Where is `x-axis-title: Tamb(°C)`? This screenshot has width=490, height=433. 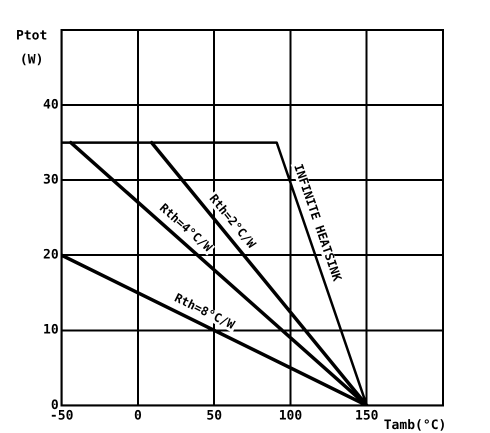 x-axis-title: Tamb(°C) is located at coordinates (415, 425).